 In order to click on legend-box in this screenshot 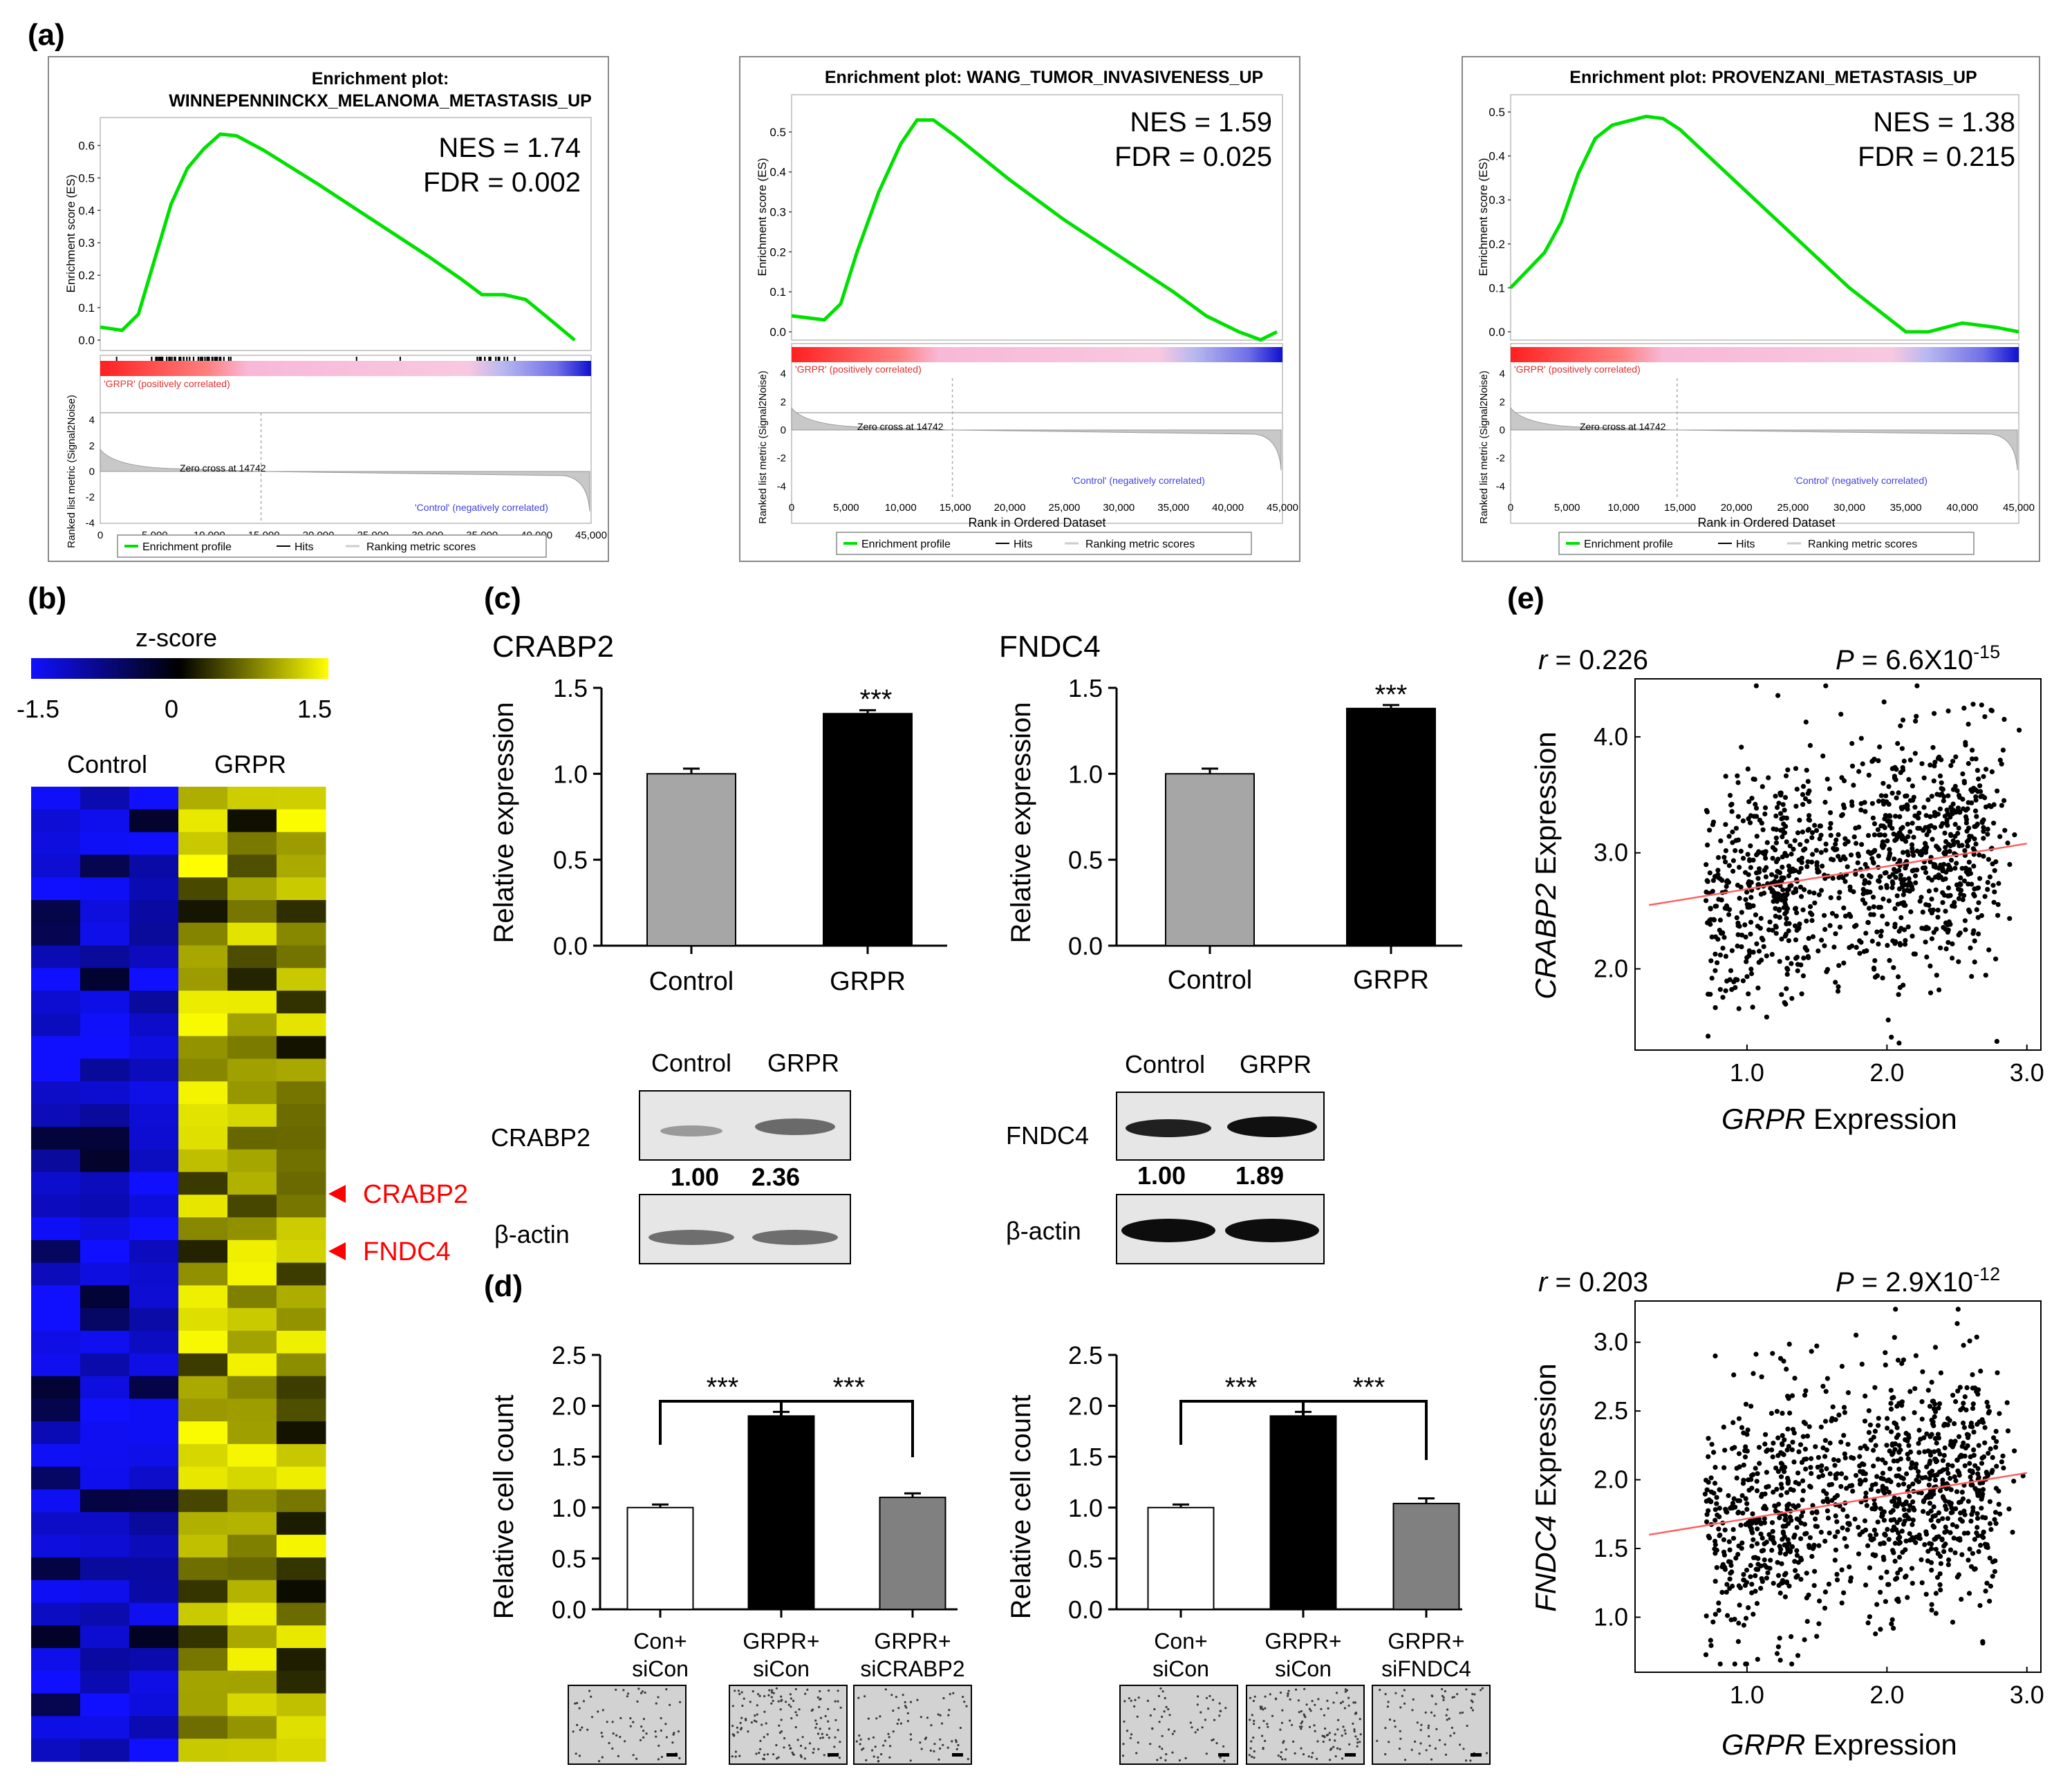, I will do `click(1766, 543)`.